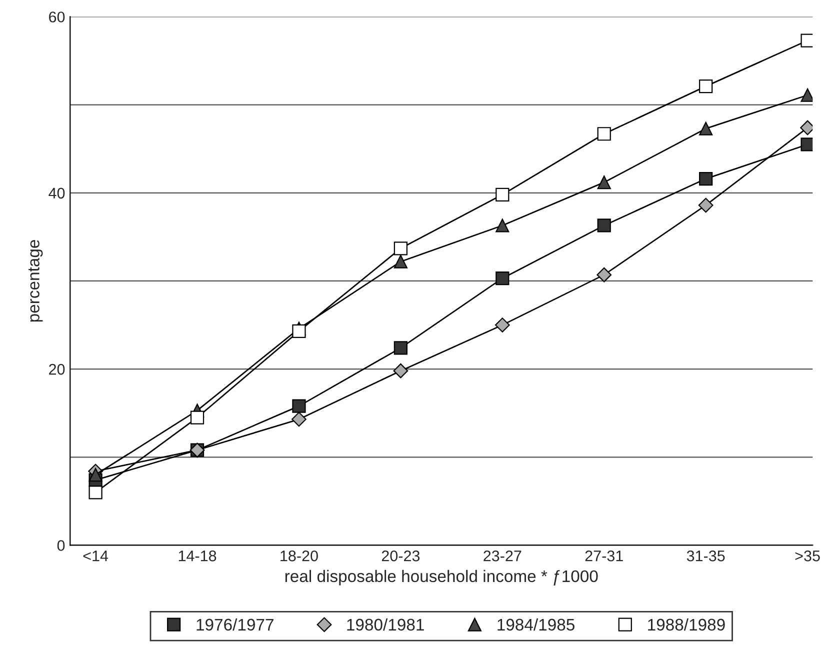 The image size is (825, 669). I want to click on y-tick-label: 0, so click(61, 545).